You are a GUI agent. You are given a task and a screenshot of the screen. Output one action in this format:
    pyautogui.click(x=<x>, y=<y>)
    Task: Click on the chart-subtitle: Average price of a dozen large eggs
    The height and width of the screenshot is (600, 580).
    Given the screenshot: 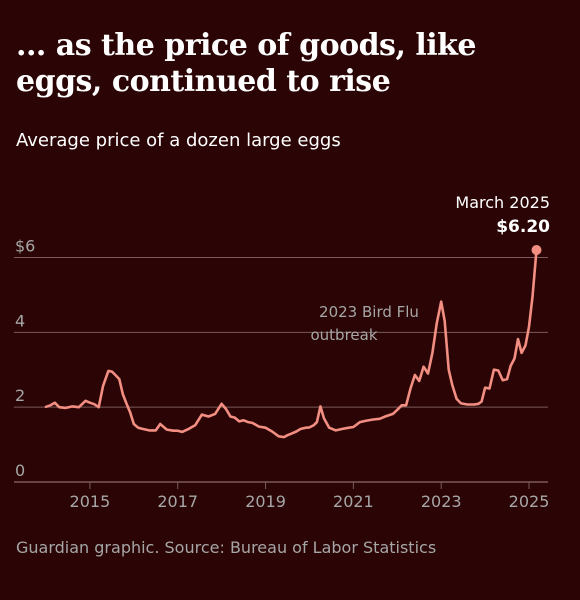 What is the action you would take?
    pyautogui.click(x=178, y=140)
    